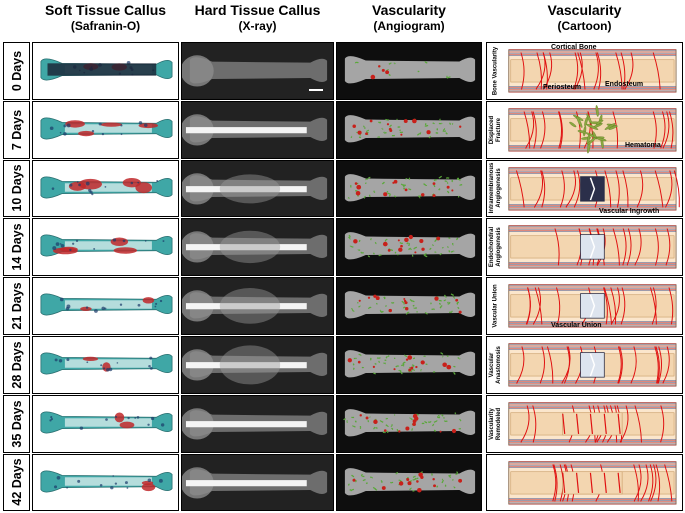 The width and height of the screenshot is (685, 513). What do you see at coordinates (584, 482) in the screenshot?
I see `cartoon-panel` at bounding box center [584, 482].